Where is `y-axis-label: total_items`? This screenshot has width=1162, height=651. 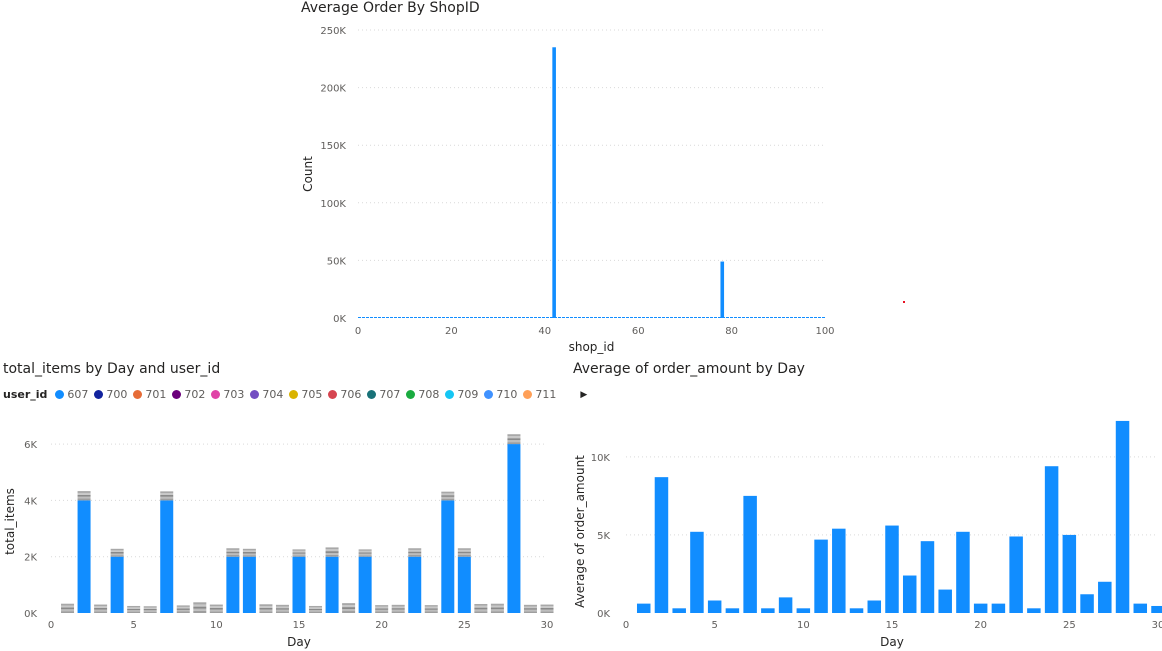
y-axis-label: total_items is located at coordinates (10, 521).